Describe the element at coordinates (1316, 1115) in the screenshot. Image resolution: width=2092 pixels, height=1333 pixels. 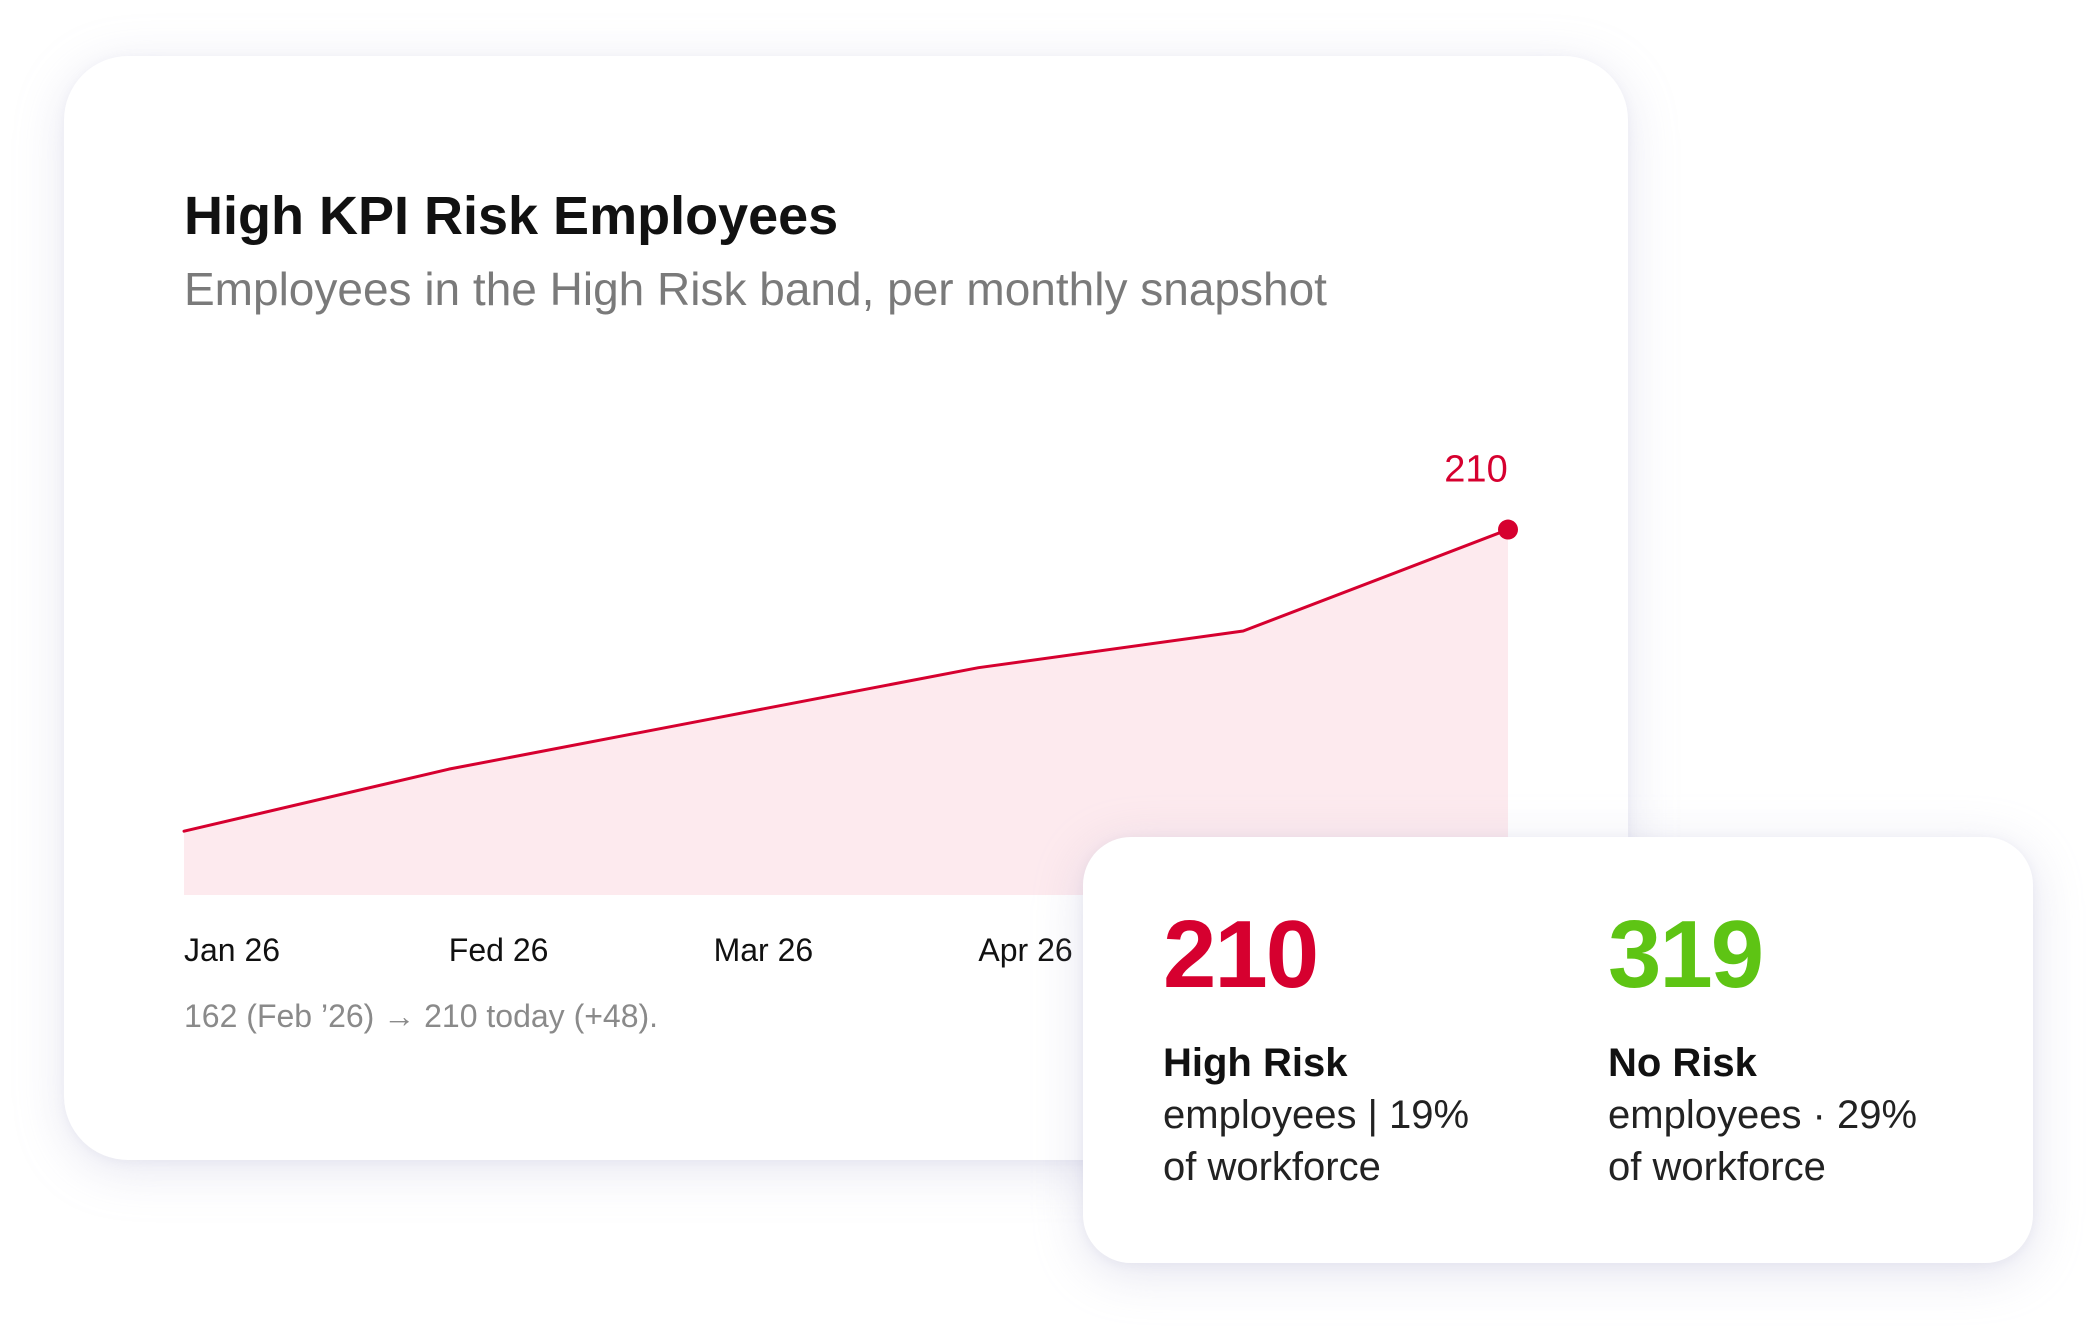
I see `high-risk-desc-line1: employees | 19%` at that location.